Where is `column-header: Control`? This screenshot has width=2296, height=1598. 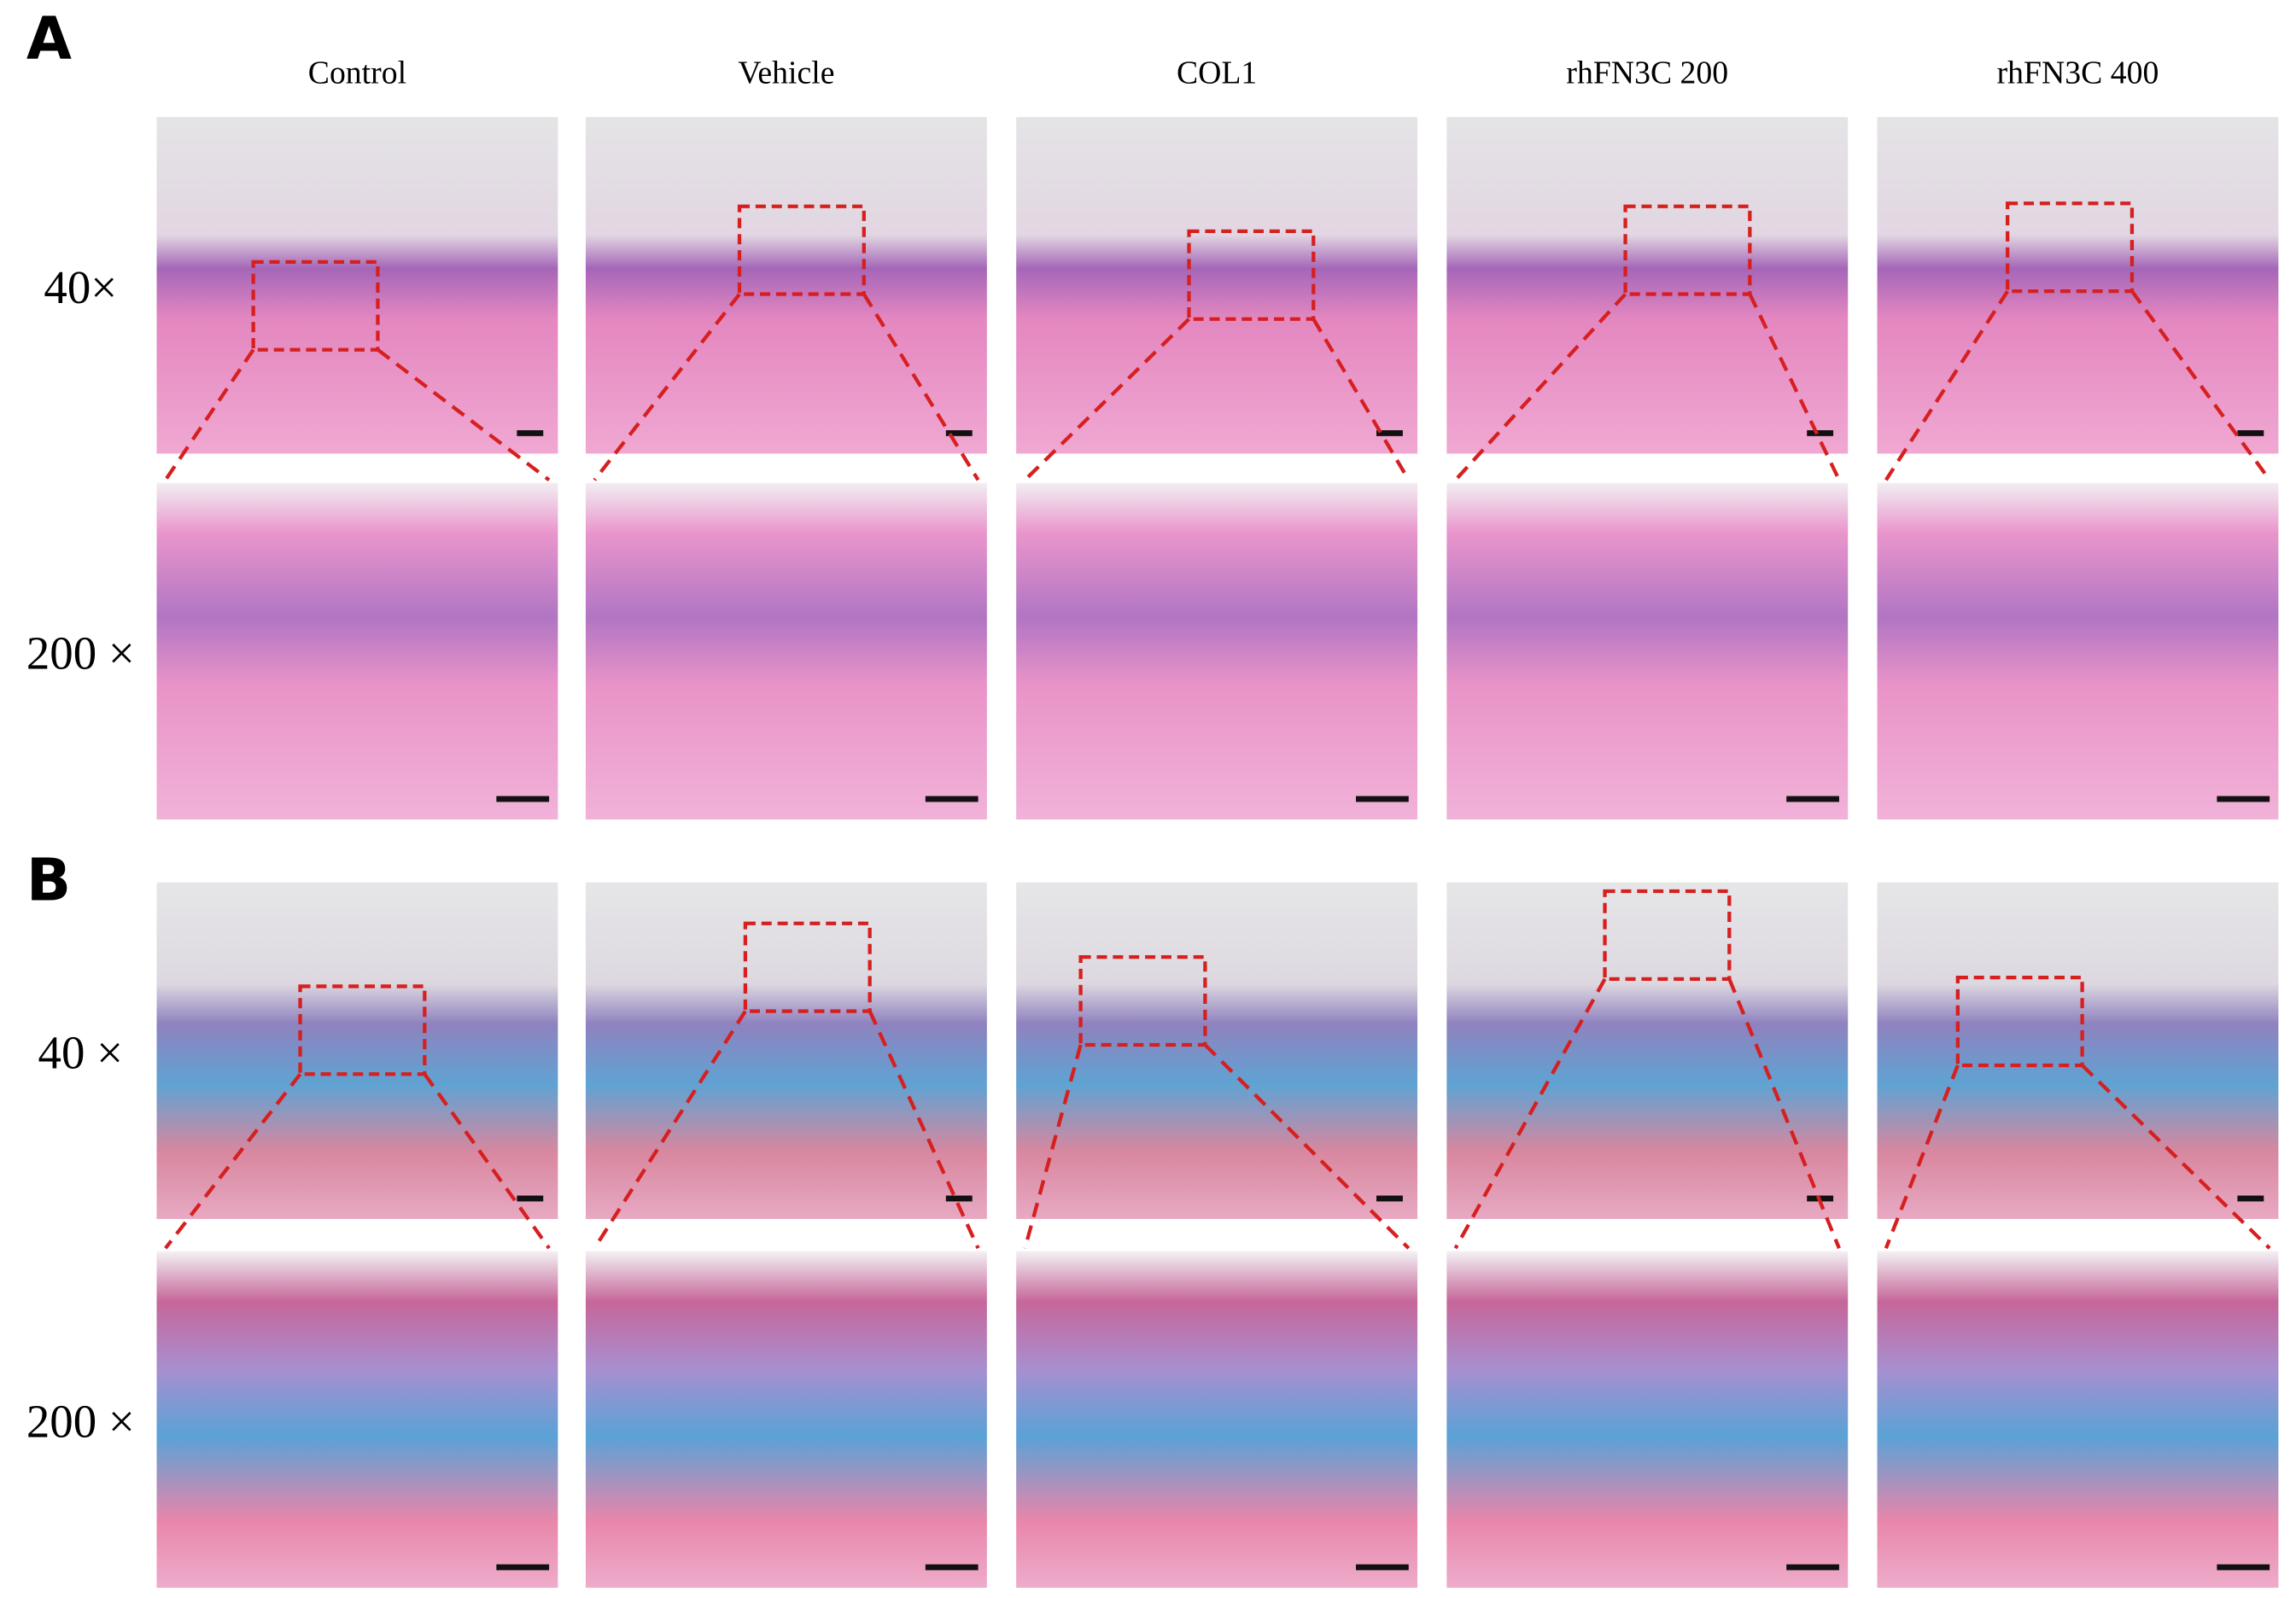 column-header: Control is located at coordinates (357, 73).